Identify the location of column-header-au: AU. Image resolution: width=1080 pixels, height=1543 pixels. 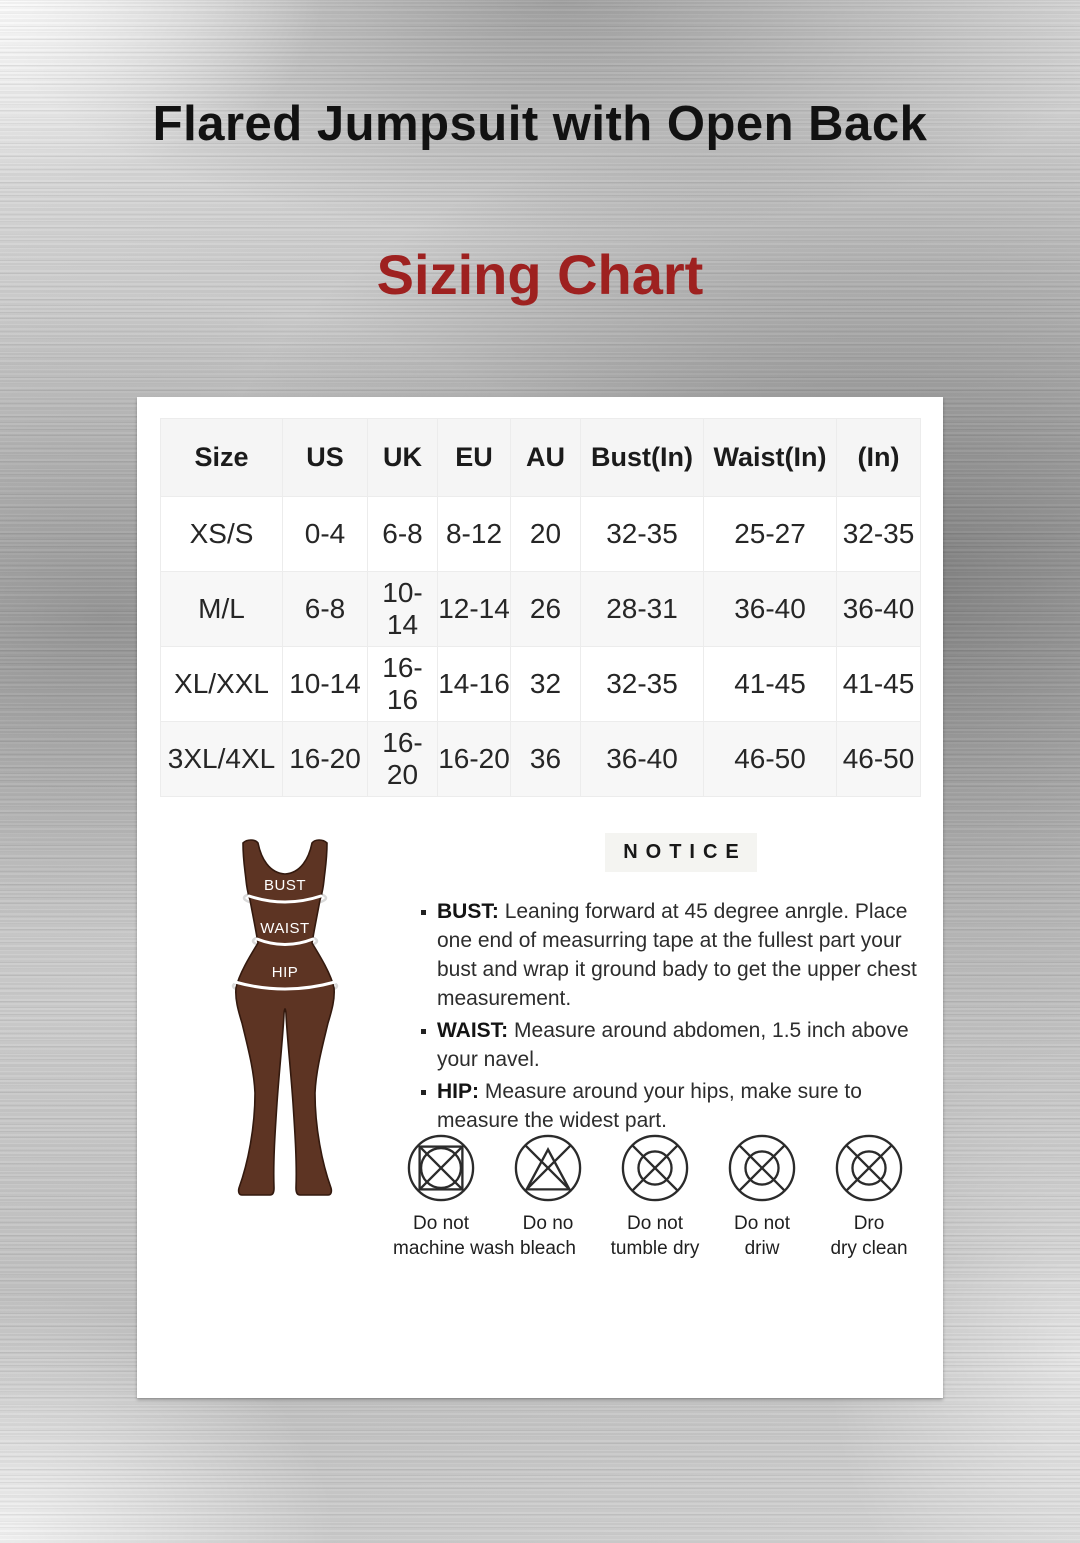
(545, 457).